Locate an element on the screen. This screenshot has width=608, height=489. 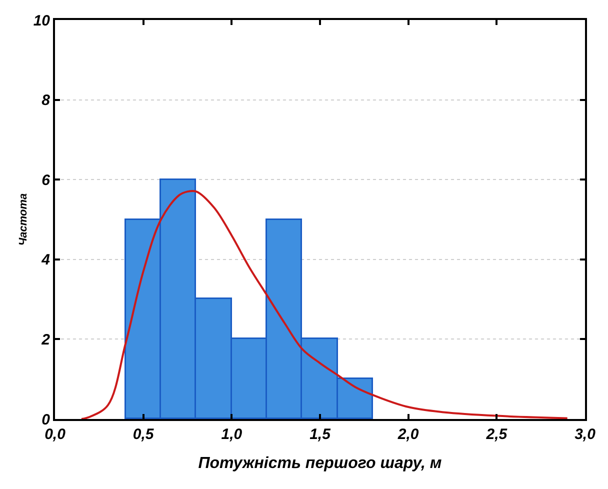
x-tick-label: 0,5 is located at coordinates (143, 434).